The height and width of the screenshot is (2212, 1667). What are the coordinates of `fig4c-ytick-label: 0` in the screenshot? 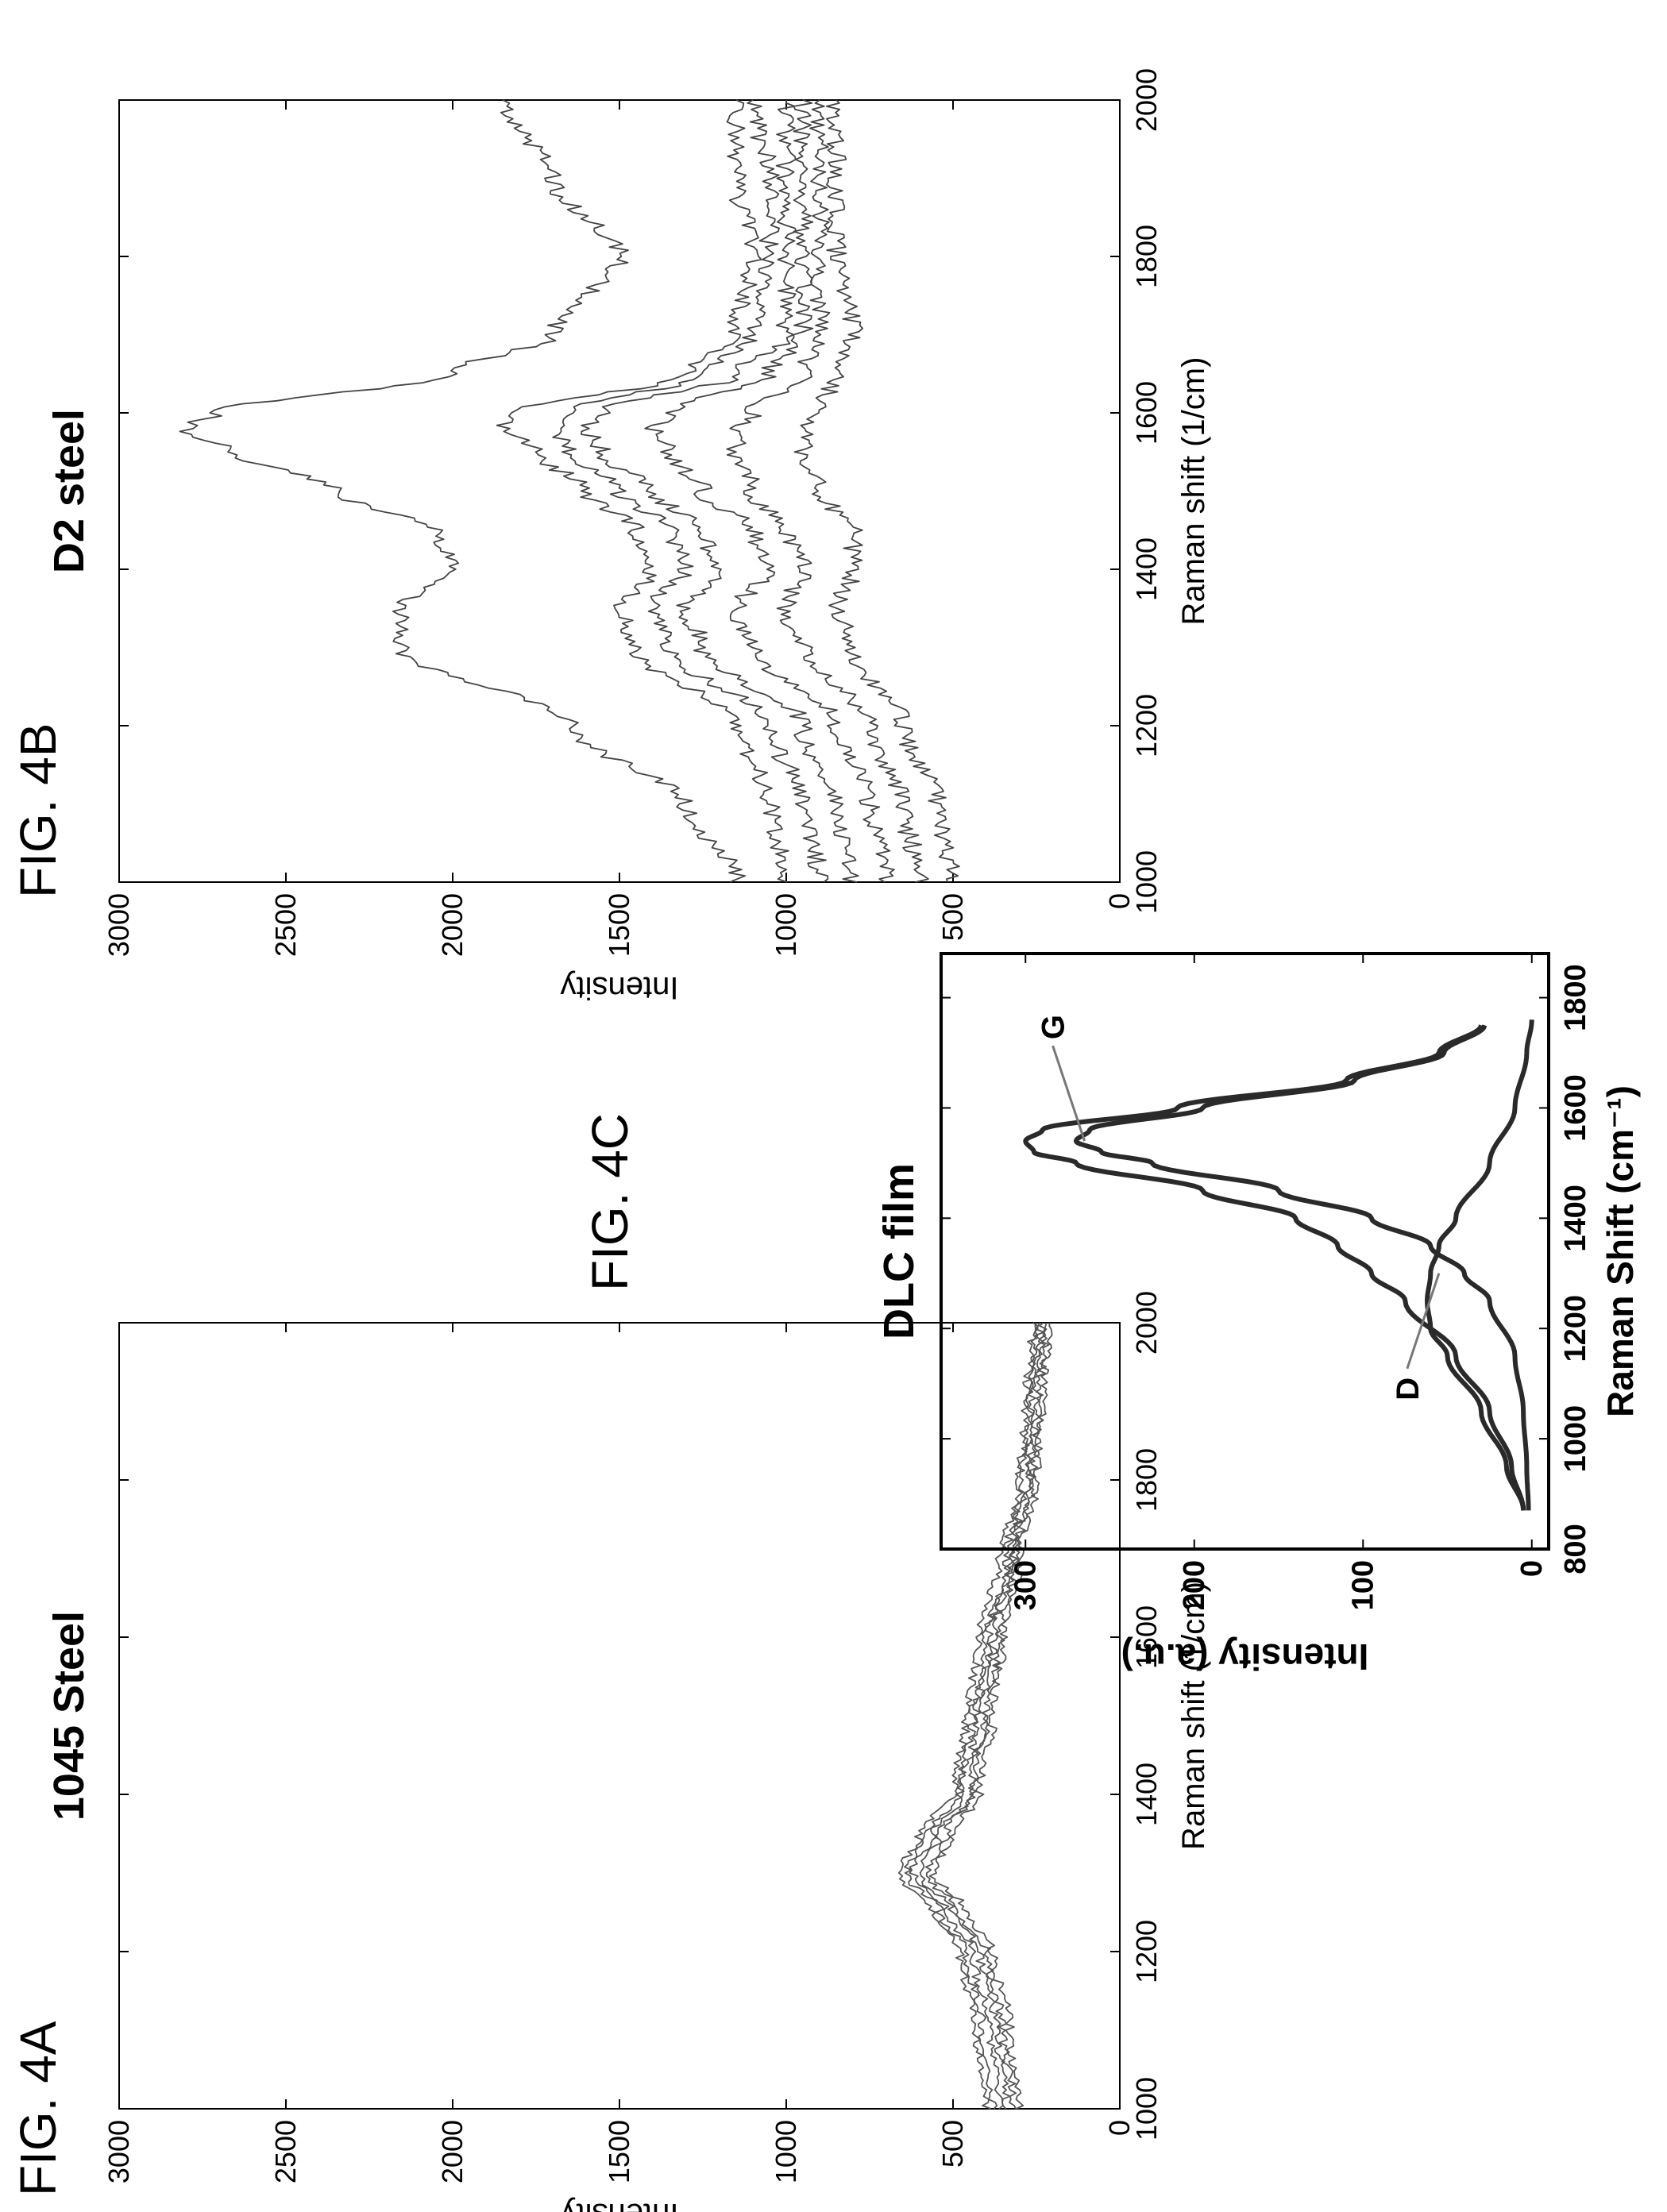 It's located at (1532, 1568).